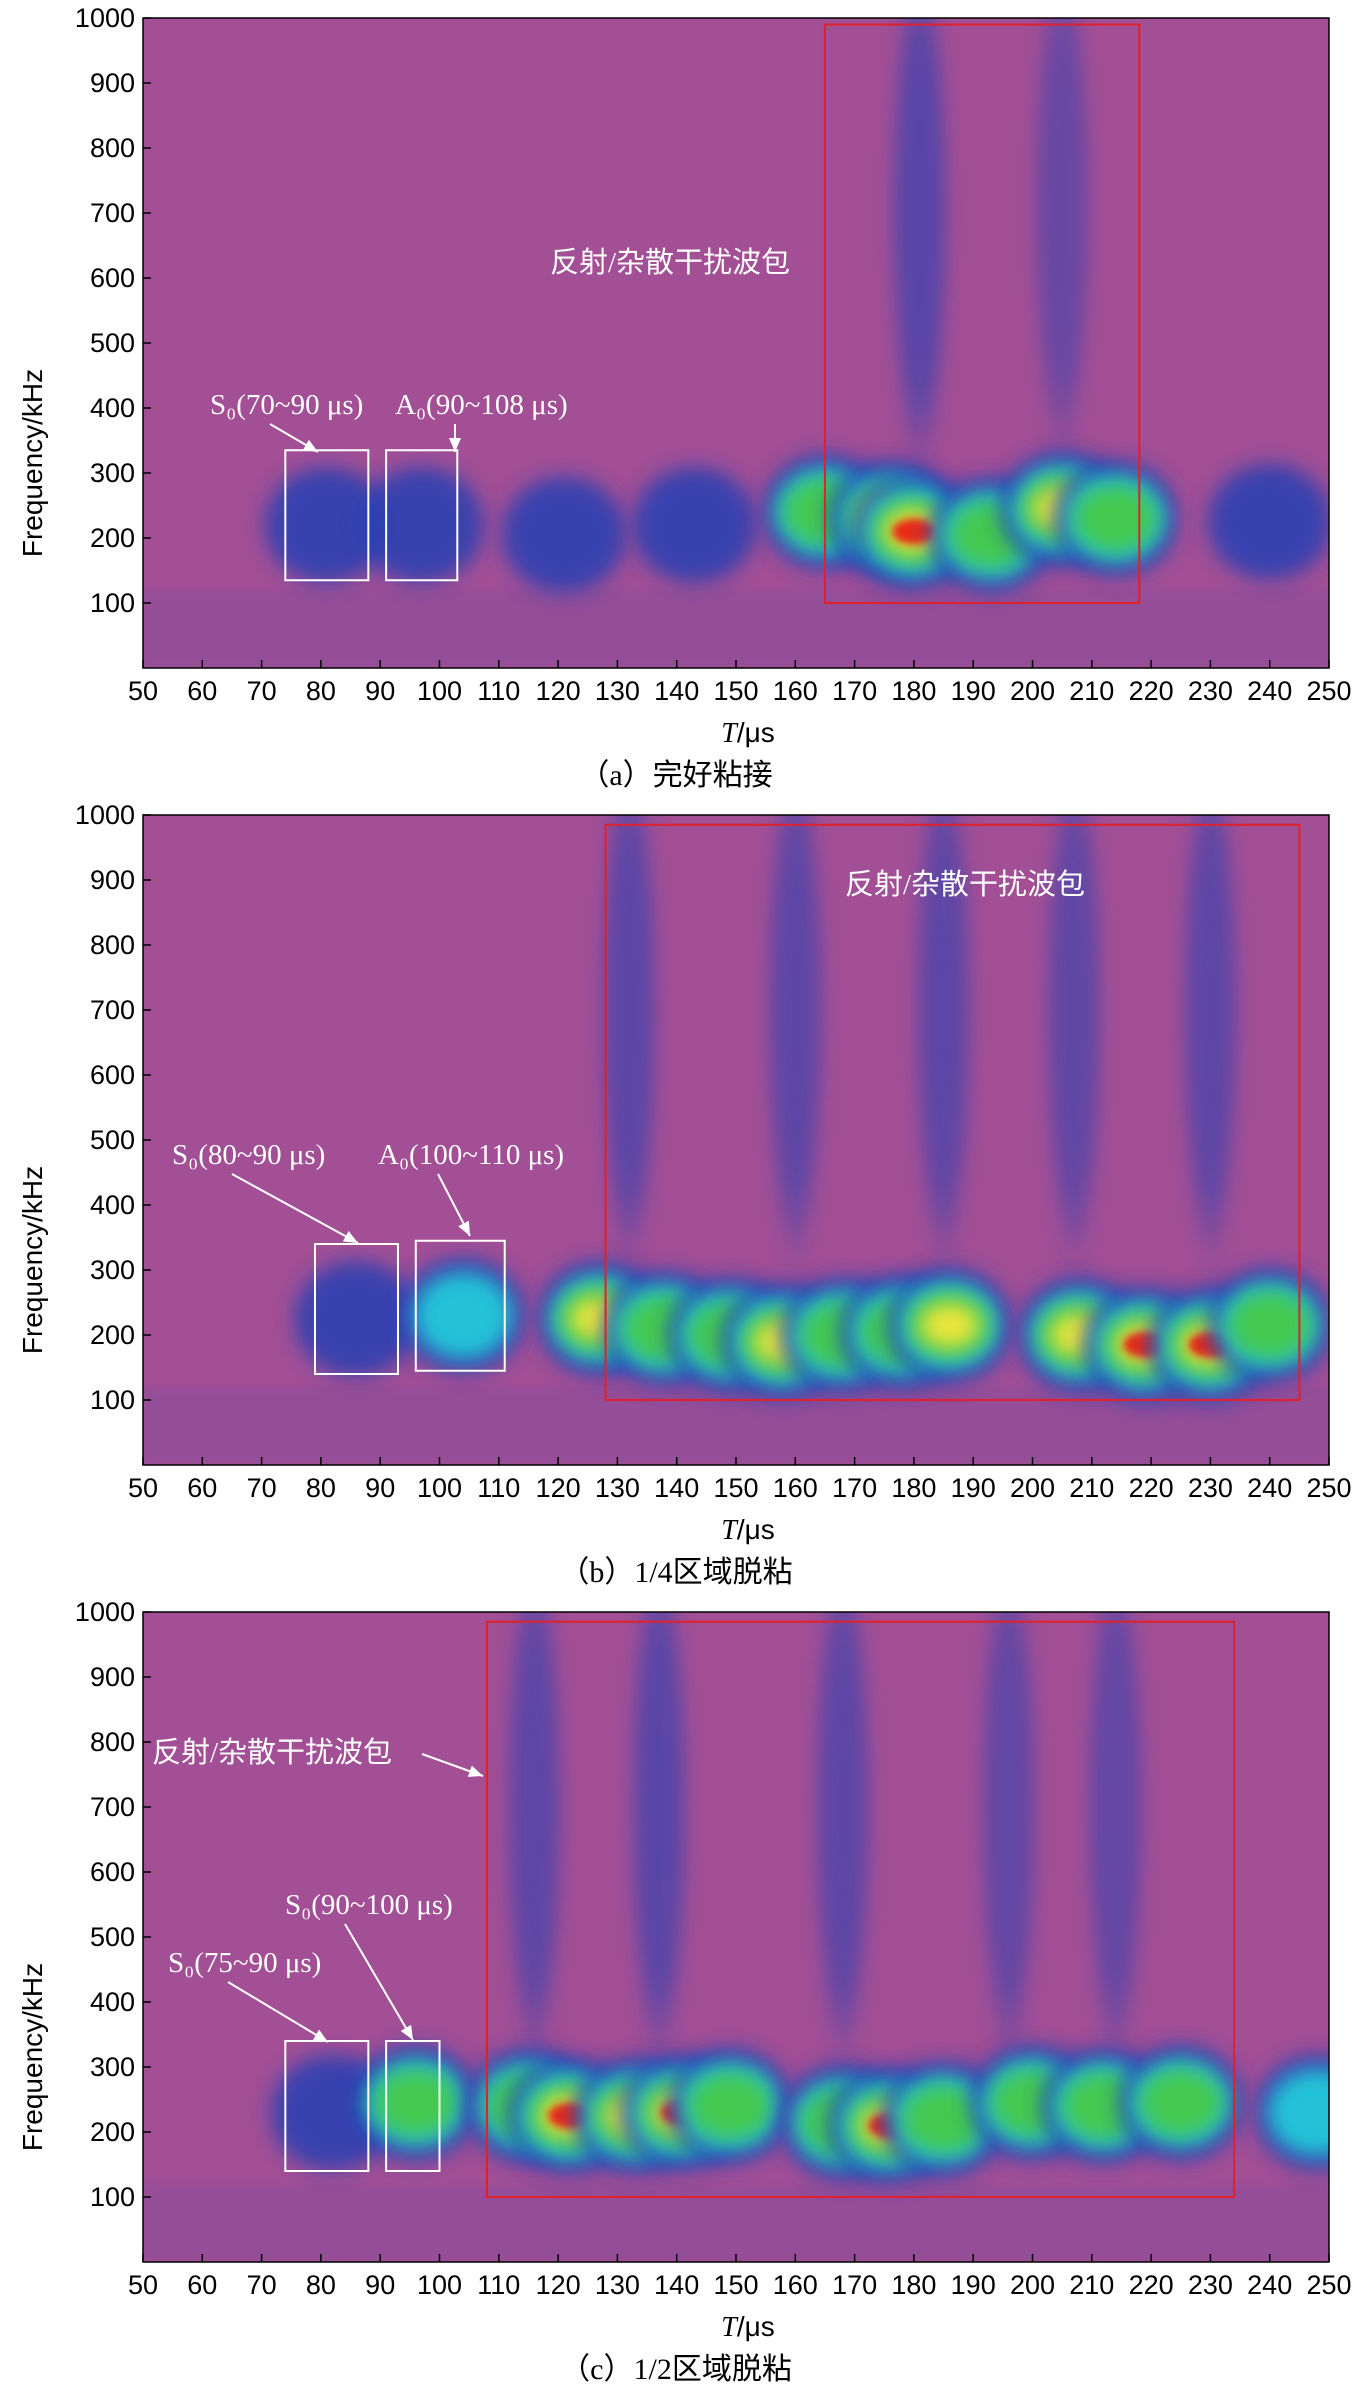 This screenshot has width=1356, height=2391. Describe the element at coordinates (112, 1335) in the screenshot. I see `y-tick-label: 200` at that location.